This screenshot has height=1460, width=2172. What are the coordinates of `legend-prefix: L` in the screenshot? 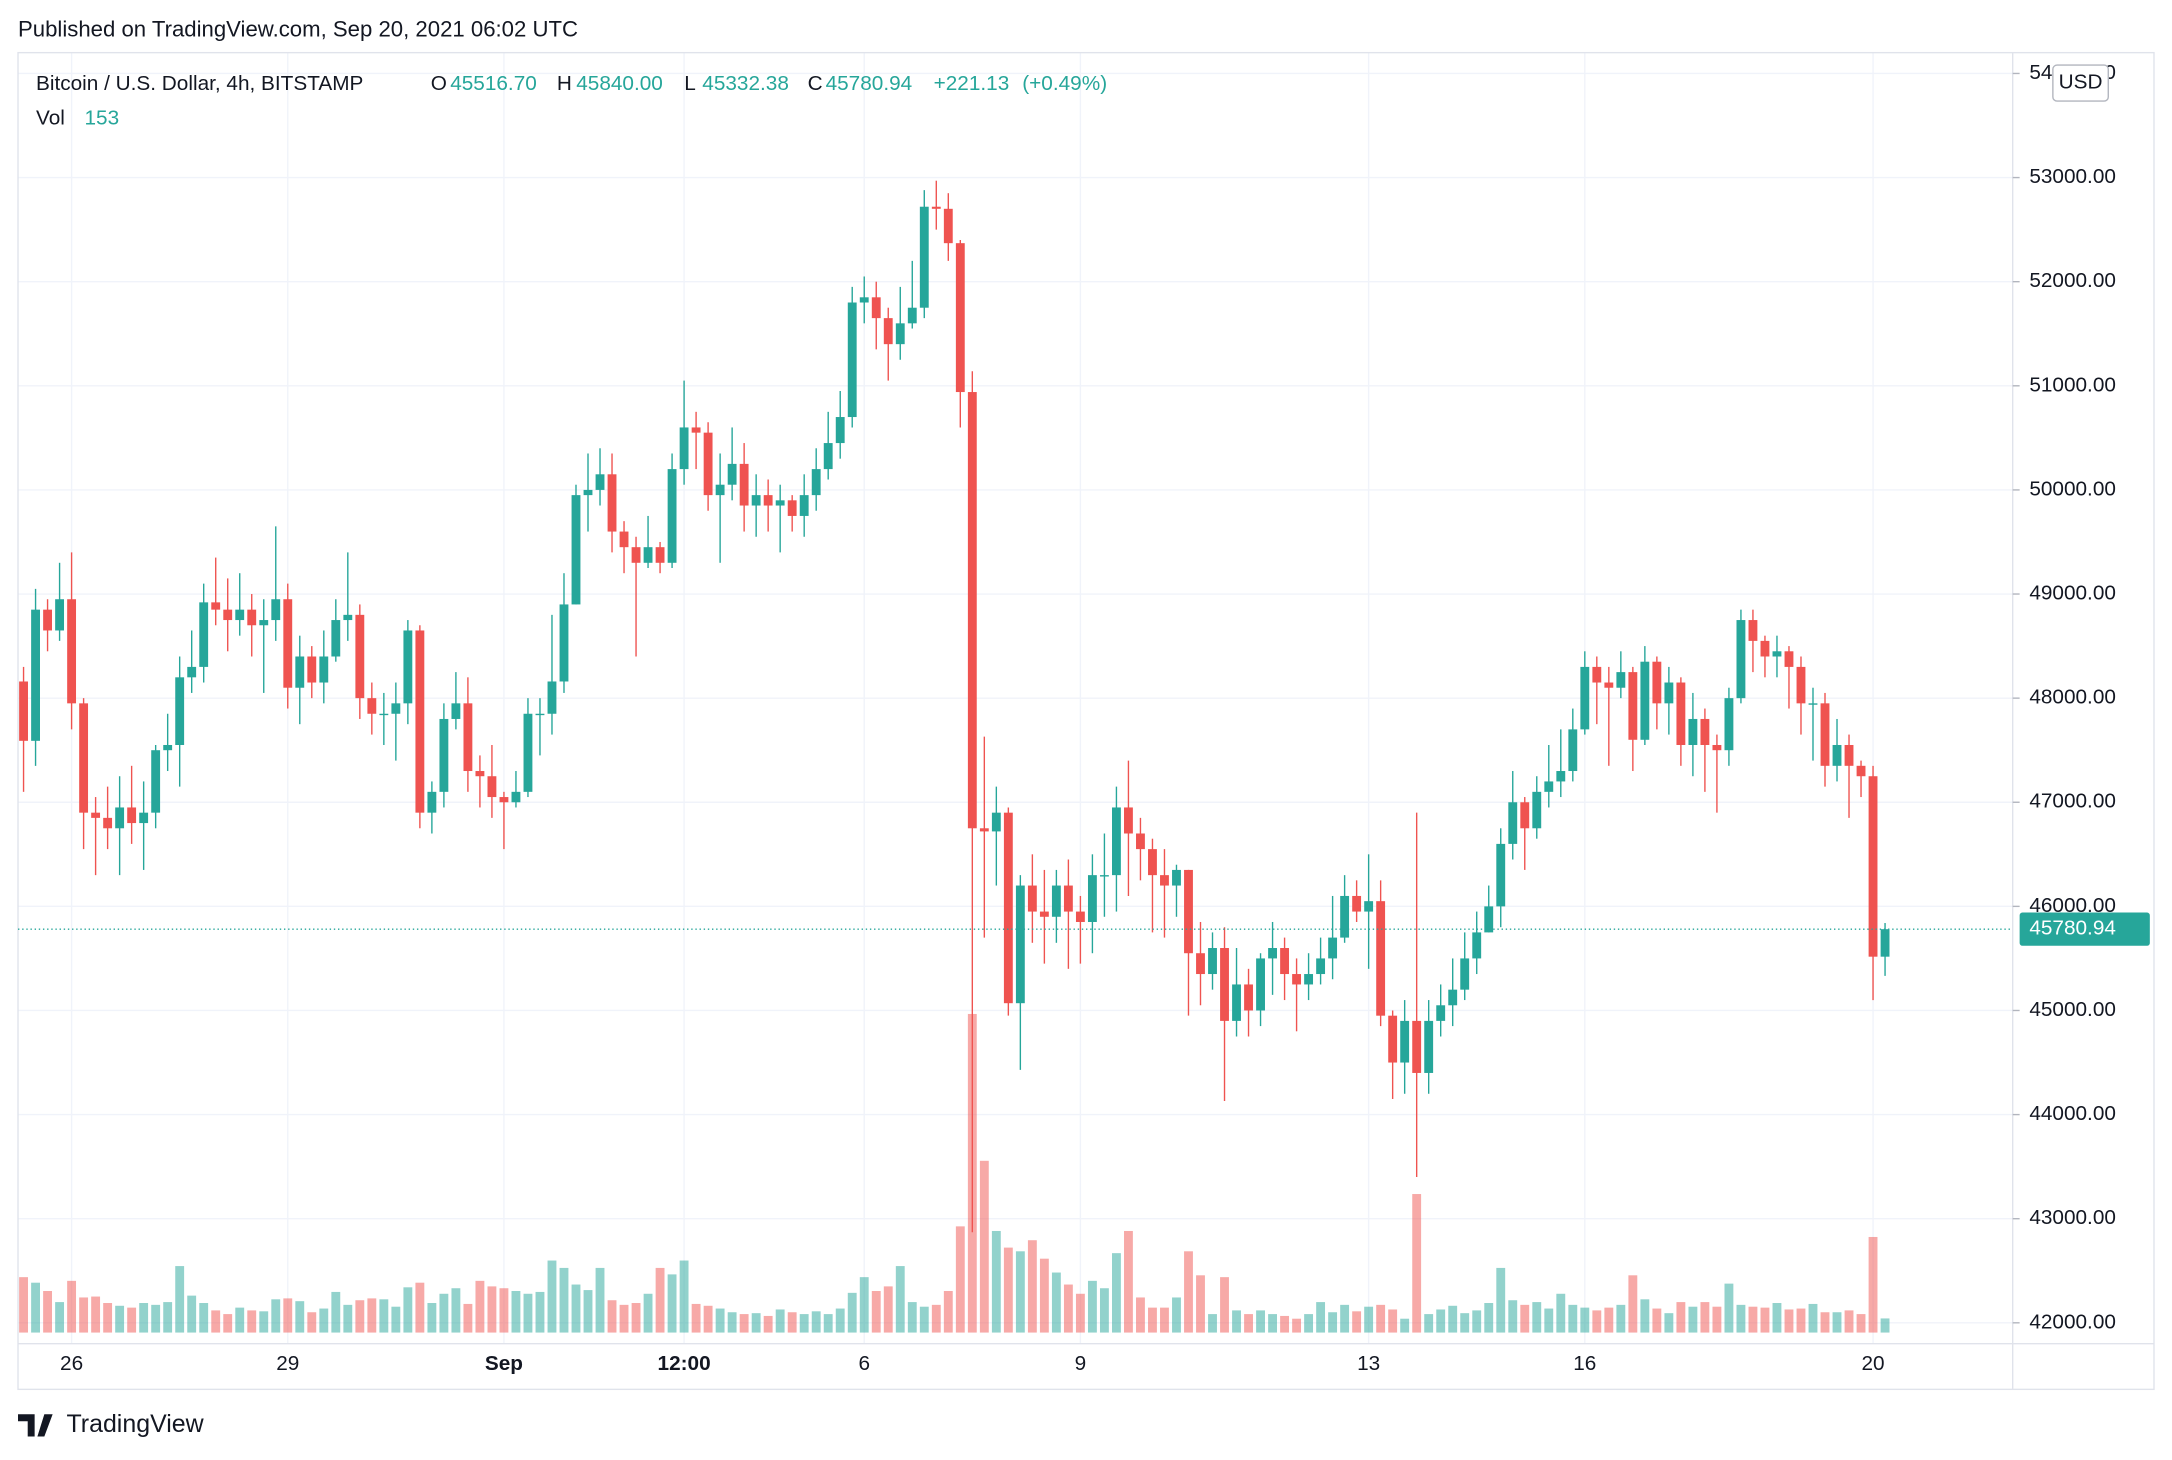 It's located at (690, 83).